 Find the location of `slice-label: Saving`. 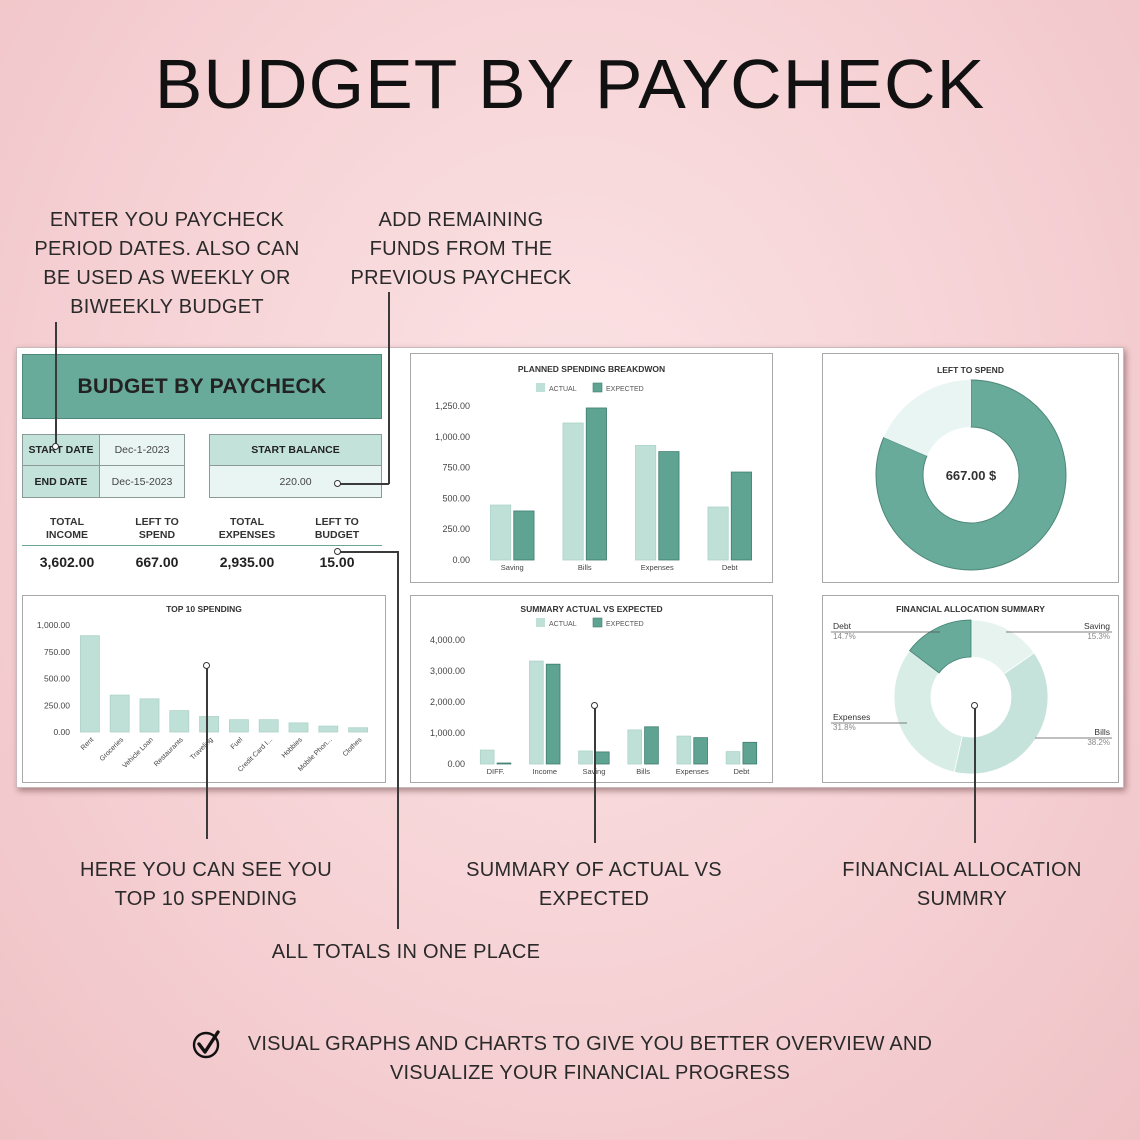

slice-label: Saving is located at coordinates (1097, 626).